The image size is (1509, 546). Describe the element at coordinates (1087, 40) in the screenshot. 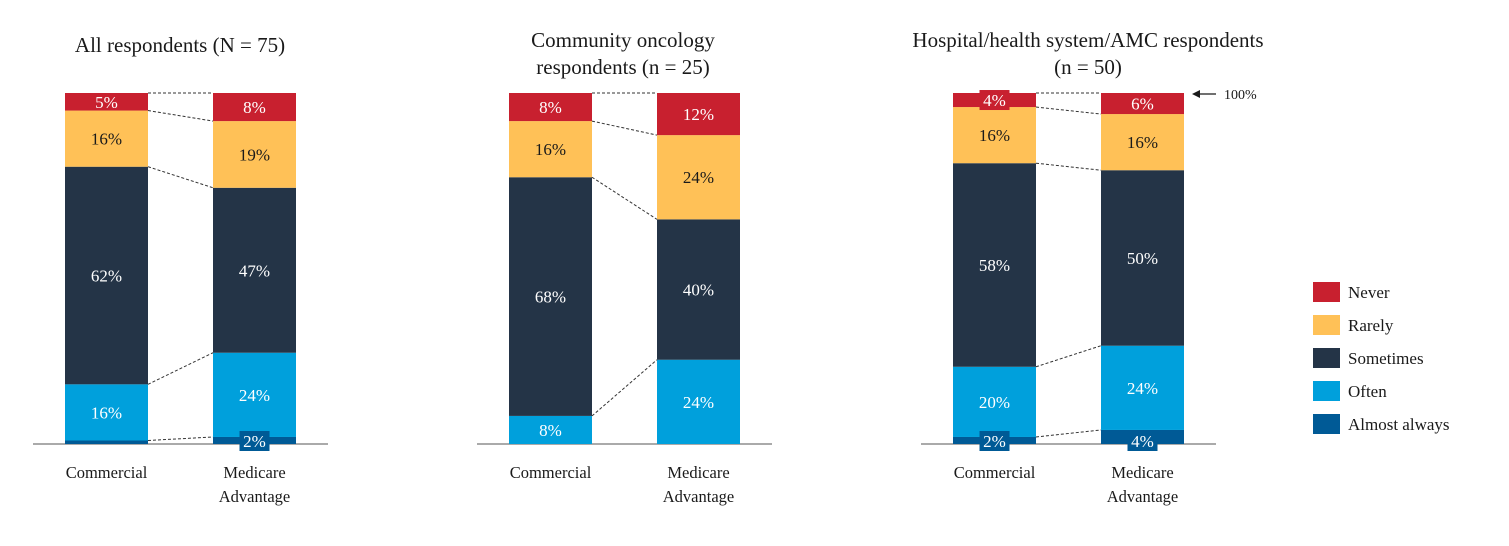

I see `panel-title: Hospital/health system/AMC respondents` at that location.